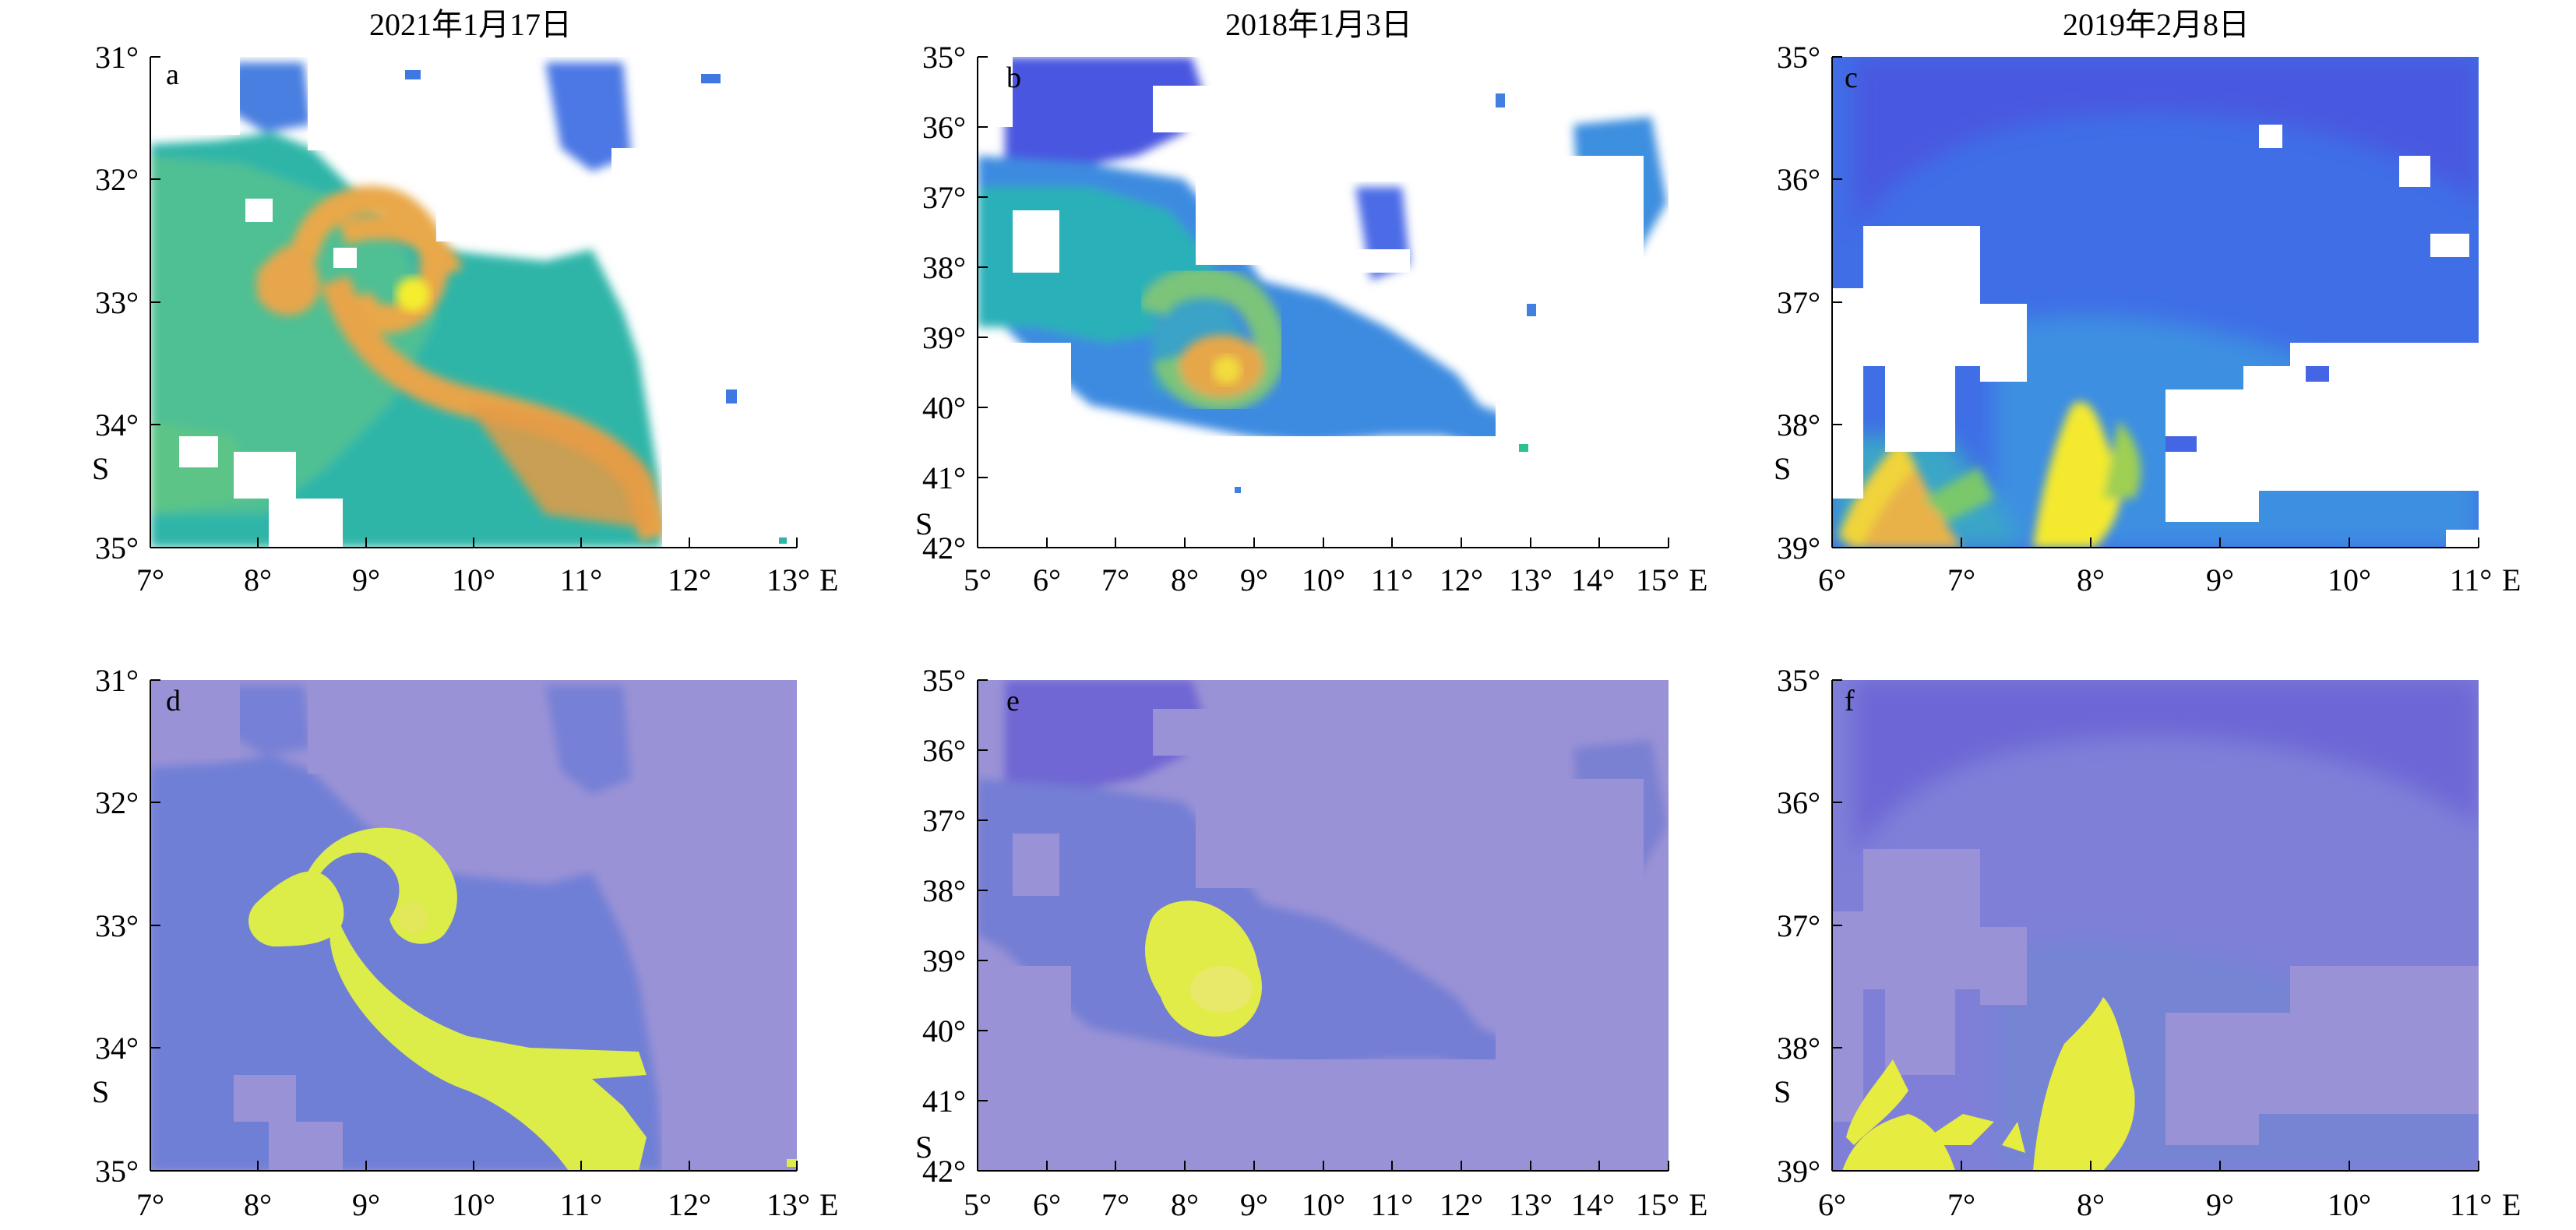 The image size is (2576, 1230). Describe the element at coordinates (2155, 302) in the screenshot. I see `panel-c-map: c` at that location.